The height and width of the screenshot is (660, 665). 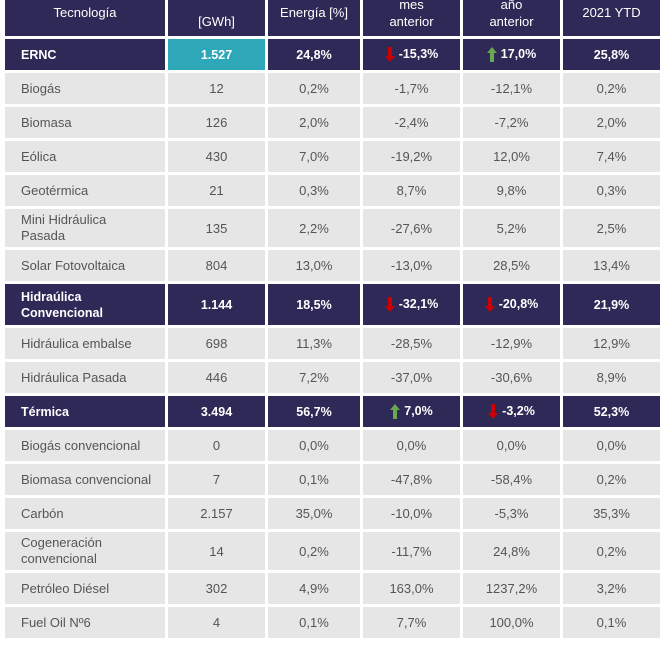 What do you see at coordinates (611, 18) in the screenshot?
I see `header-ytd: 2021 YTD` at bounding box center [611, 18].